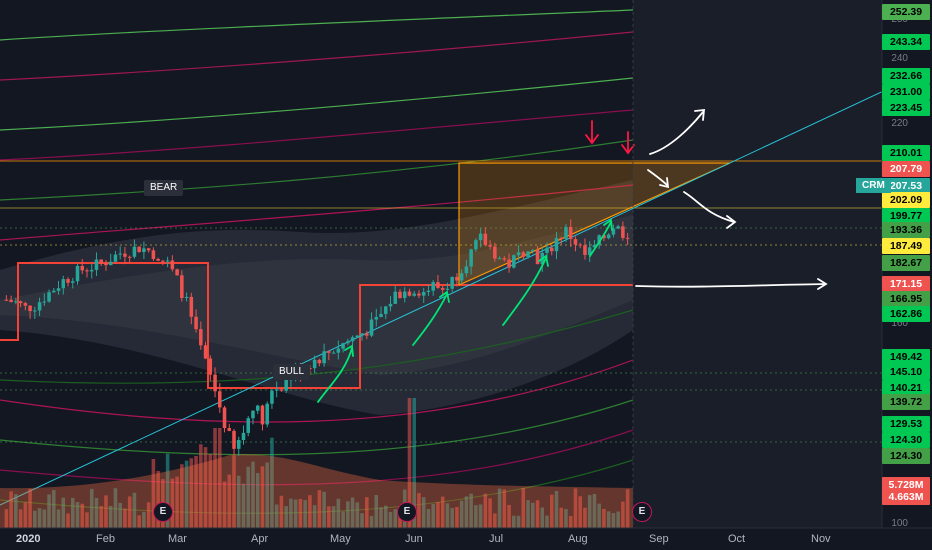  I want to click on earnings-marker-3: E, so click(642, 512).